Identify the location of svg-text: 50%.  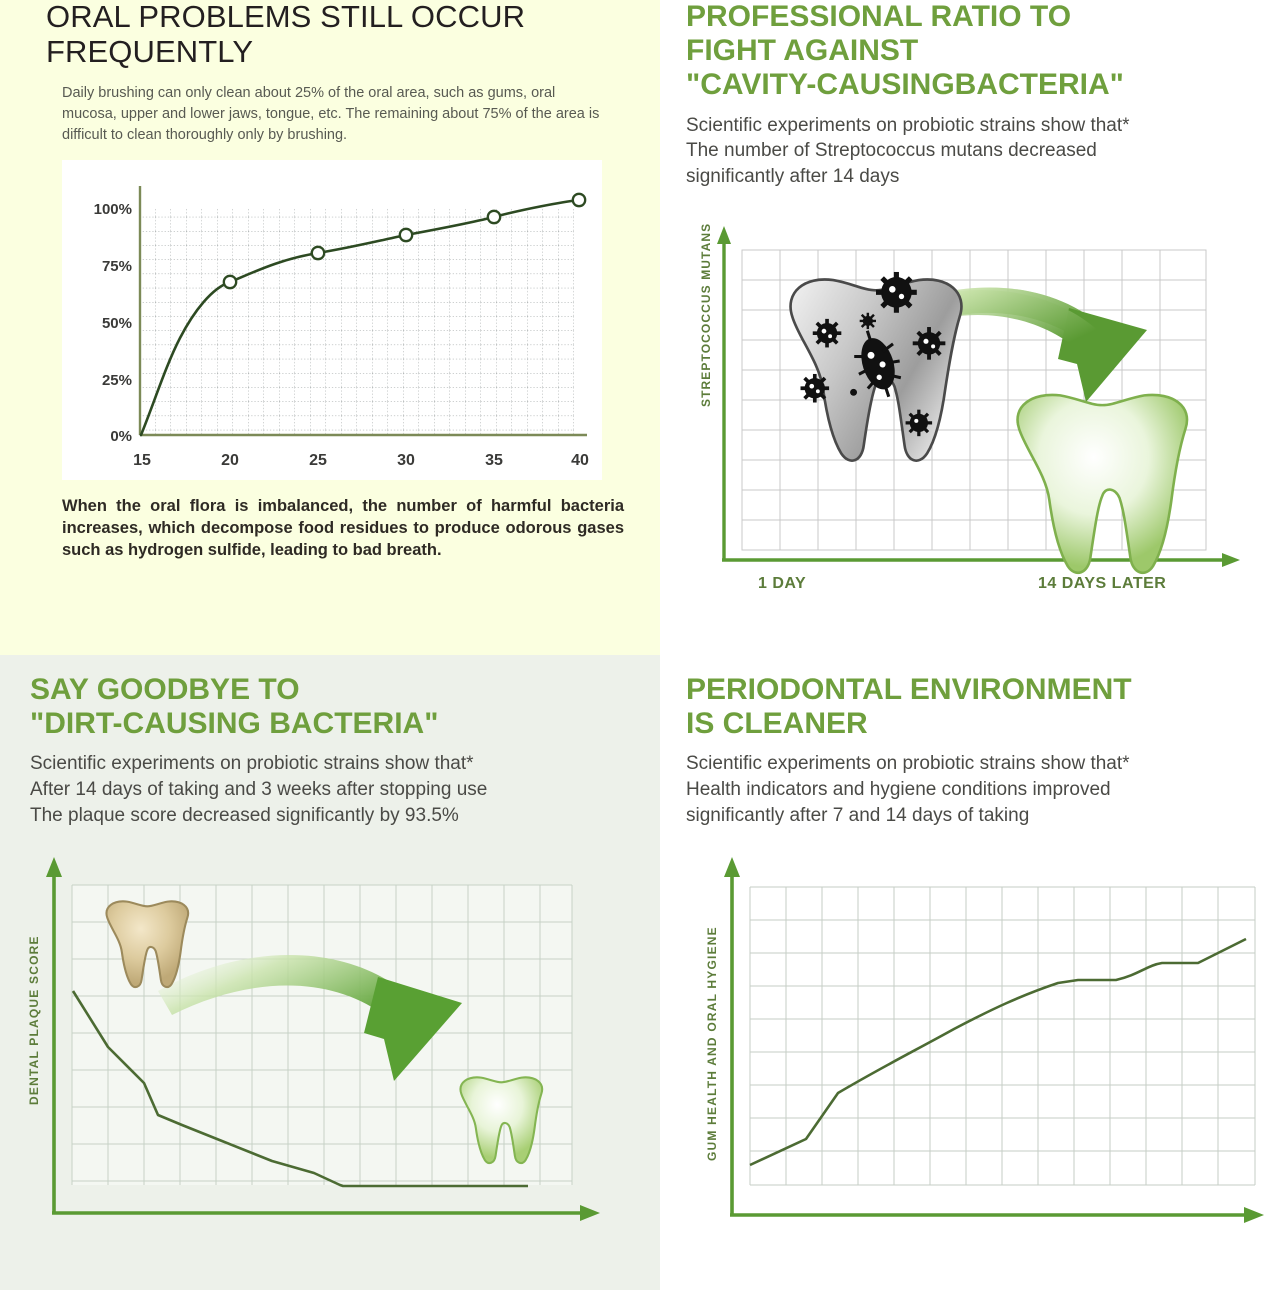
(117, 323).